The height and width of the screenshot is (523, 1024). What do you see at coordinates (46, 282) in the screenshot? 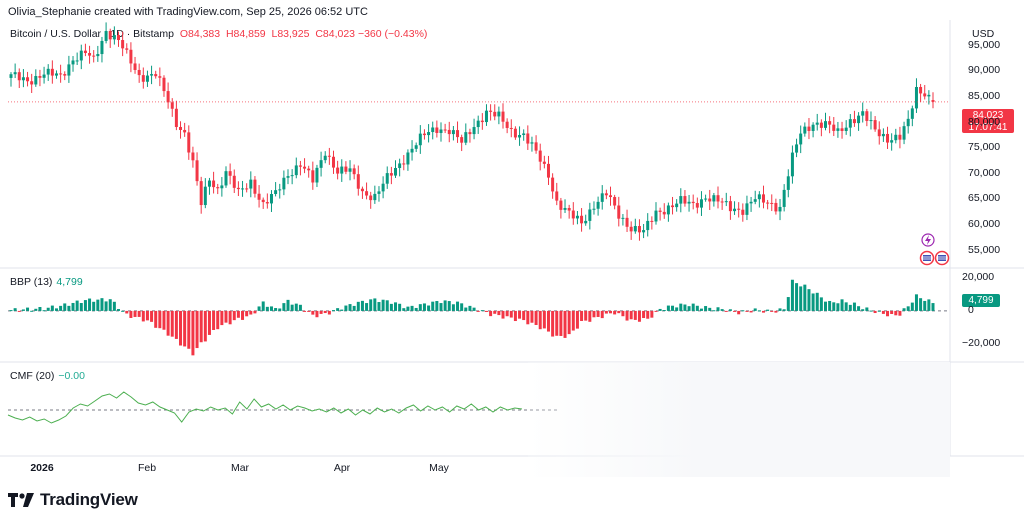
I see `bbp-legend: BBP (13) 4,799` at bounding box center [46, 282].